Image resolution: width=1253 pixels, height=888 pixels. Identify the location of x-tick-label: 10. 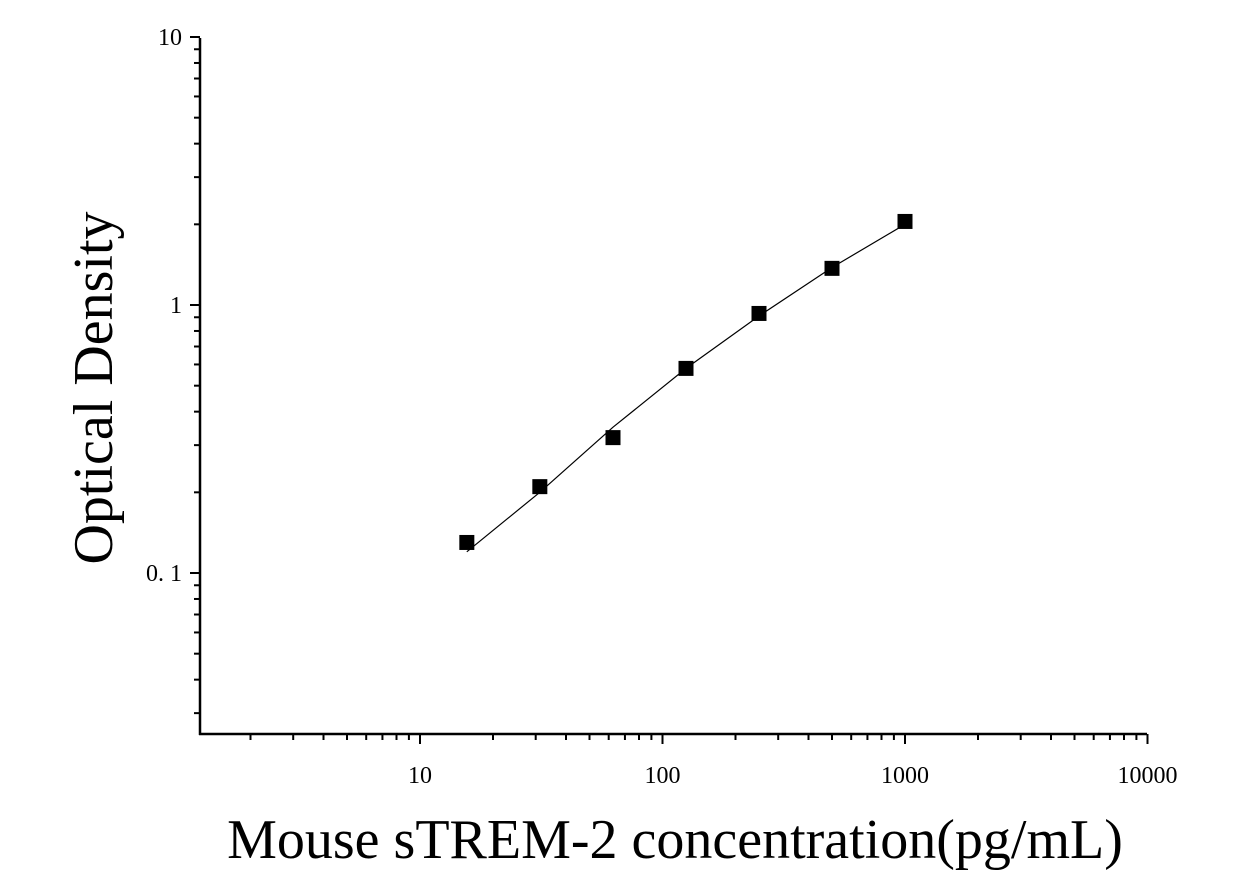
(420, 776).